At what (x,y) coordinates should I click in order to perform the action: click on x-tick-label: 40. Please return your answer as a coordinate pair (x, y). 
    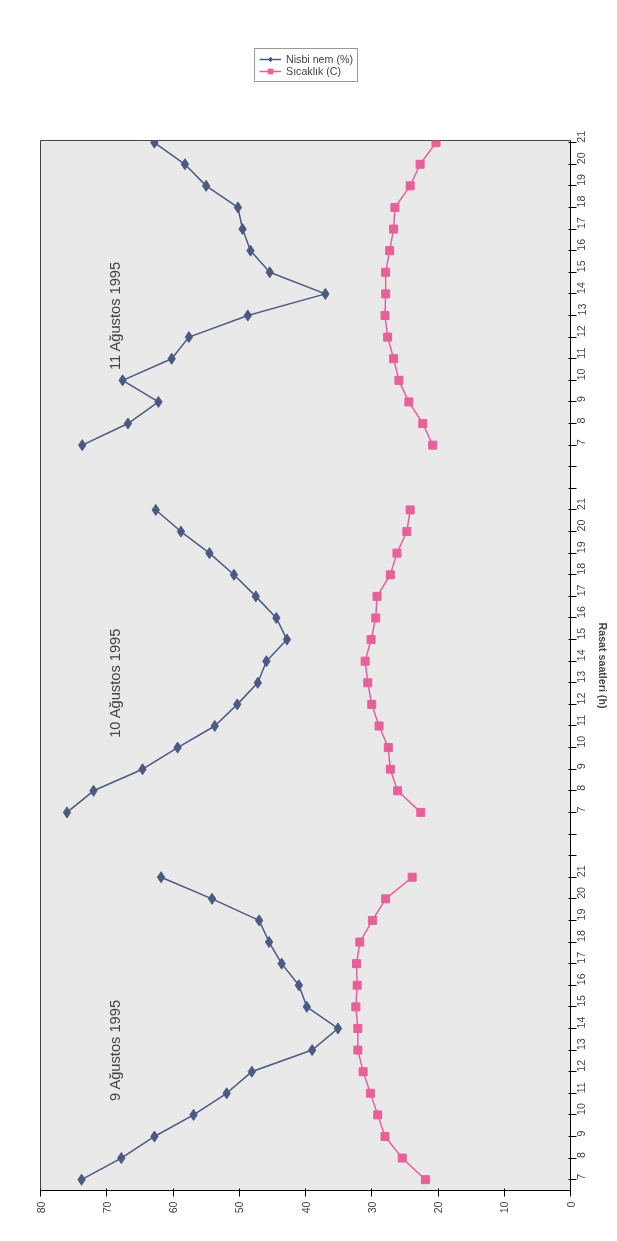
    Looking at the image, I should click on (305, 1207).